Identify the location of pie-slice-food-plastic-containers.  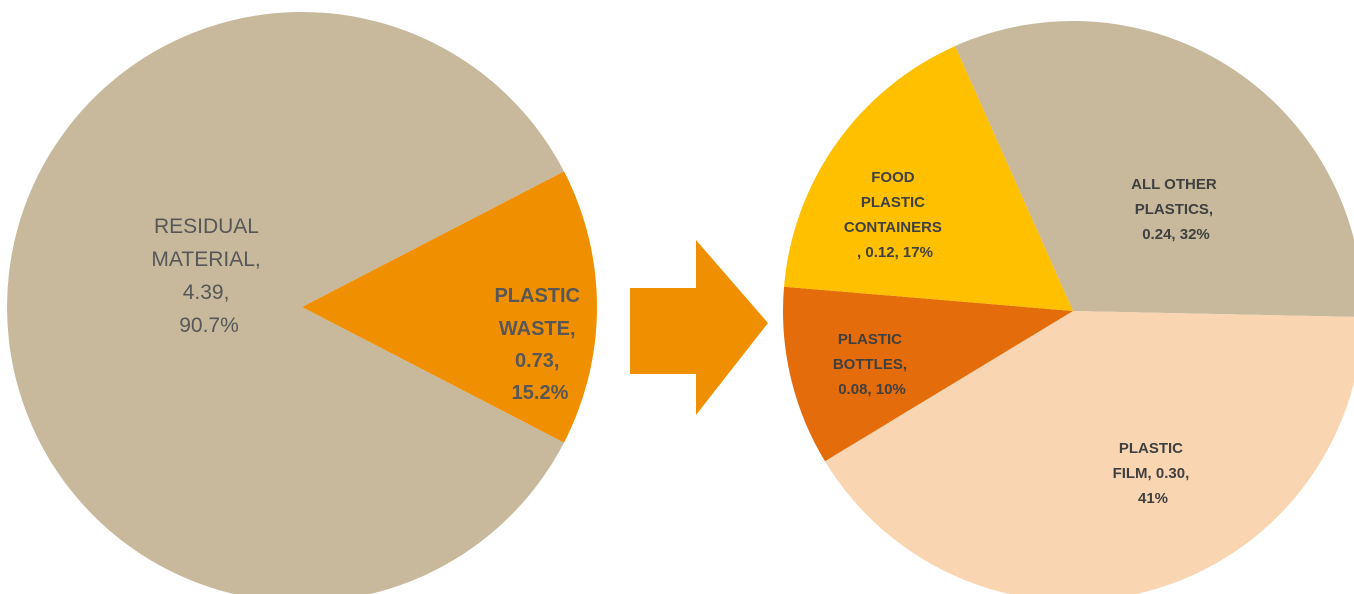
(928, 178).